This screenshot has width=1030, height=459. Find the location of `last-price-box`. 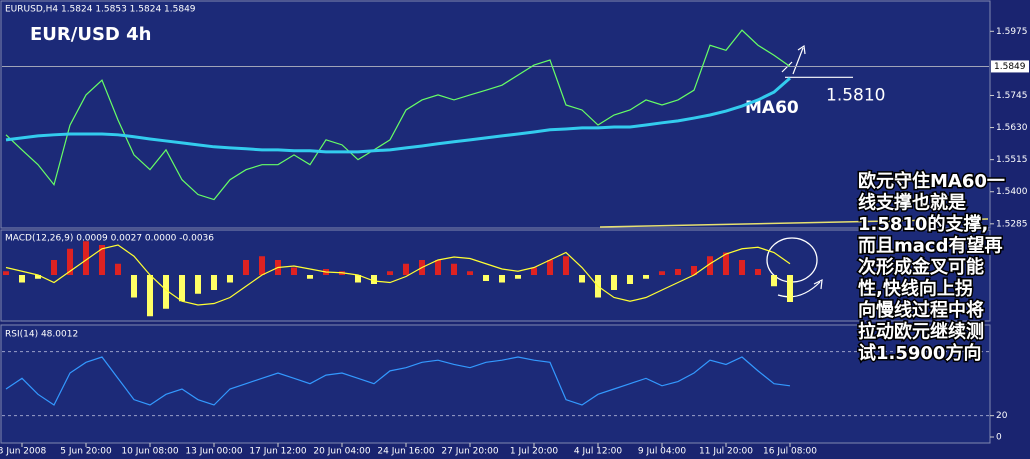

last-price-box is located at coordinates (1010, 66).